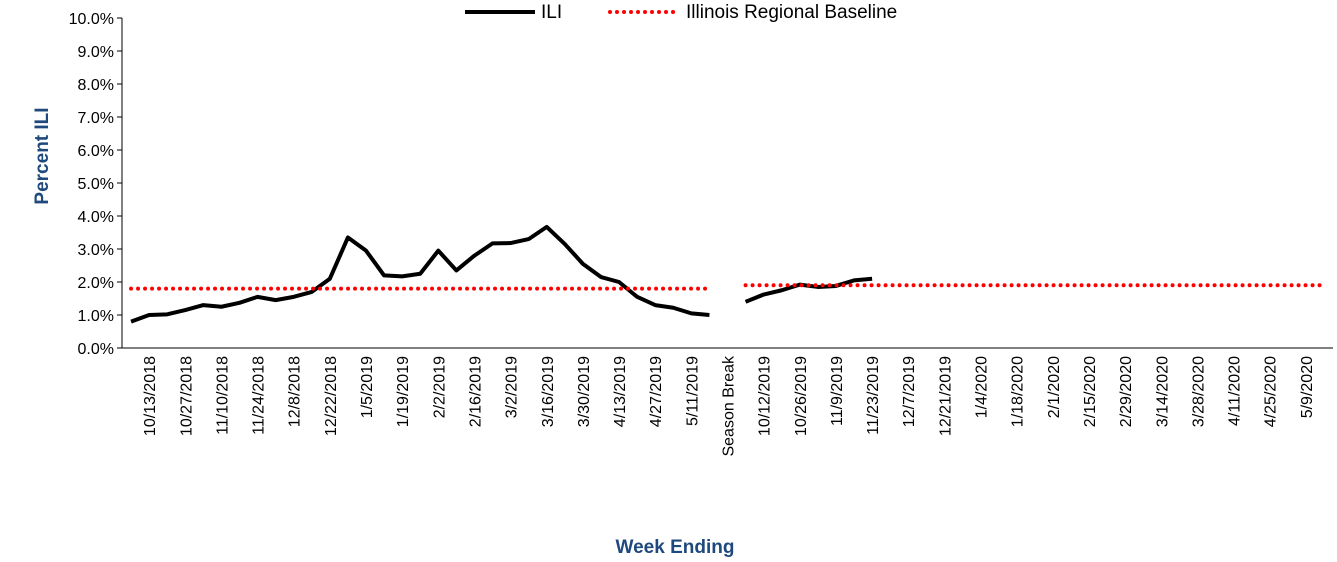 The width and height of the screenshot is (1337, 562). I want to click on x-tick-label: 3/30/2019, so click(584, 391).